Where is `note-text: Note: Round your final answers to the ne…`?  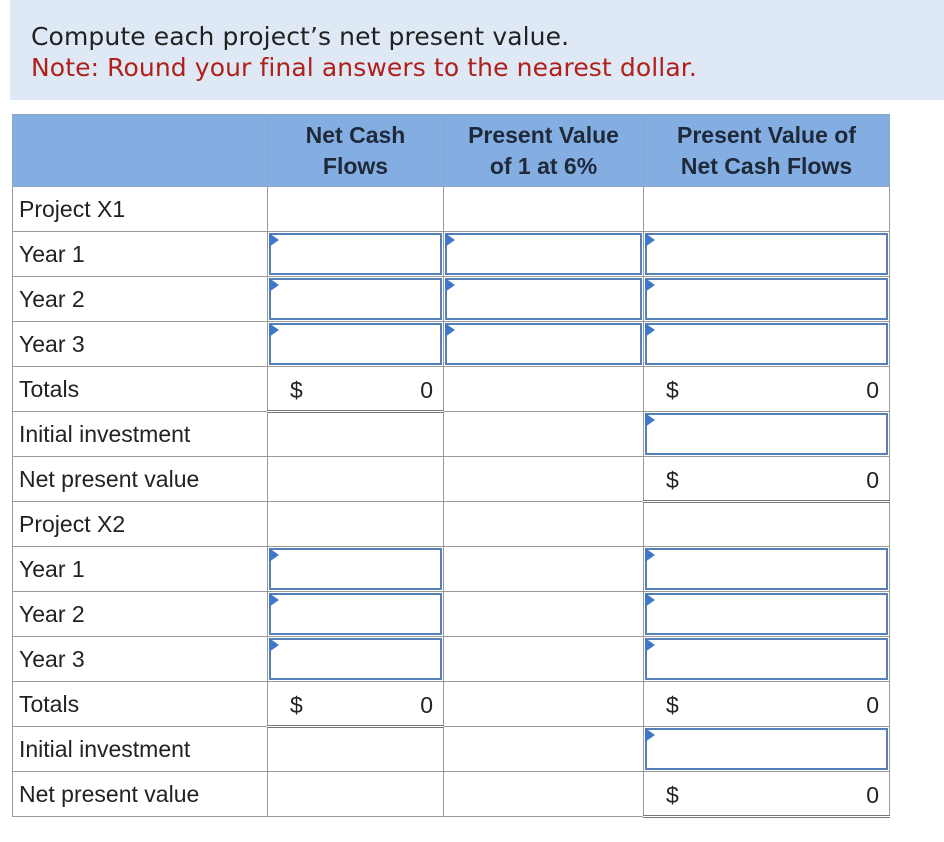
note-text: Note: Round your final answers to the ne… is located at coordinates (364, 67).